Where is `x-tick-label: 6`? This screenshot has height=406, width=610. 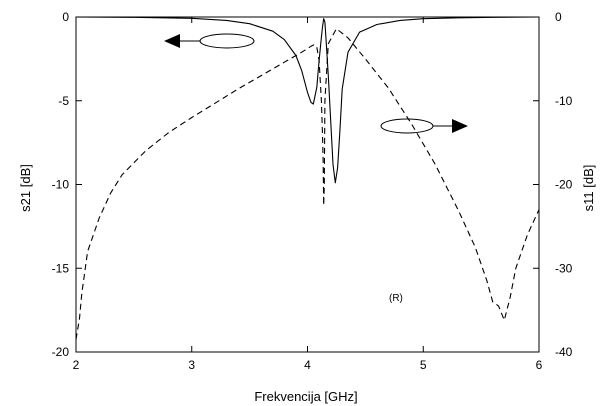
x-tick-label: 6 is located at coordinates (539, 365).